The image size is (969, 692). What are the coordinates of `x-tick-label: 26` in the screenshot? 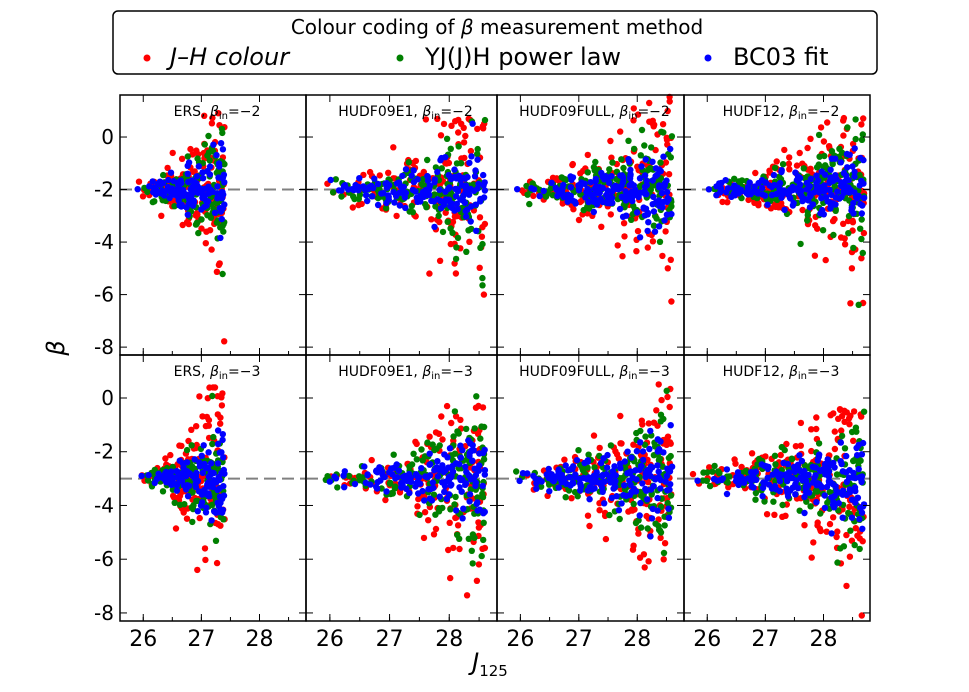 It's located at (707, 639).